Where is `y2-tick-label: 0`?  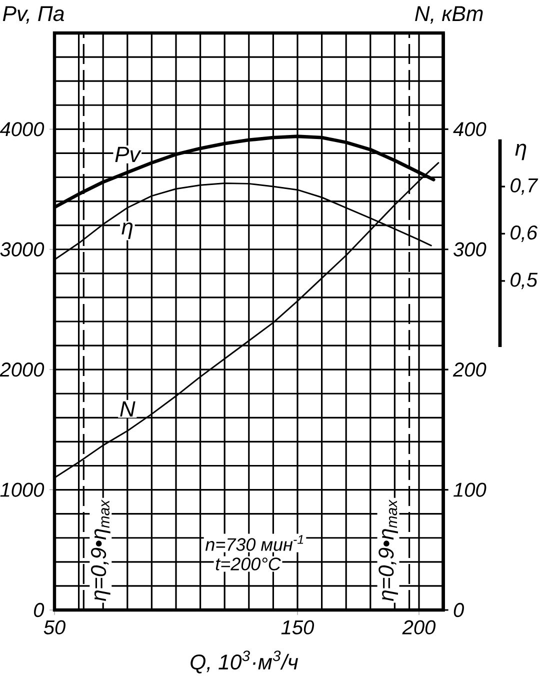 y2-tick-label: 0 is located at coordinates (459, 610).